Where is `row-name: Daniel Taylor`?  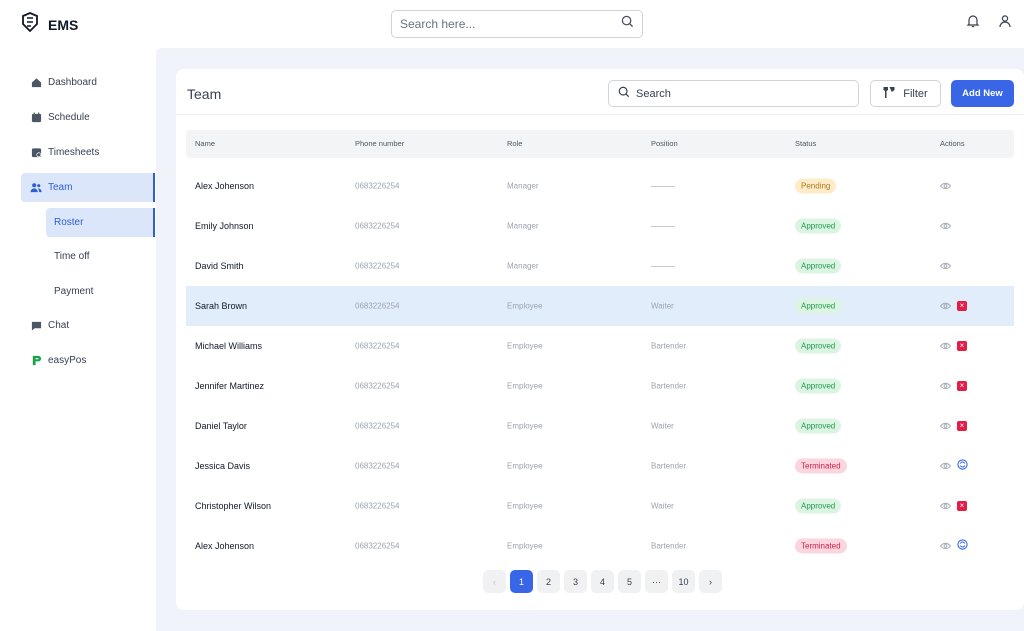 row-name: Daniel Taylor is located at coordinates (221, 426).